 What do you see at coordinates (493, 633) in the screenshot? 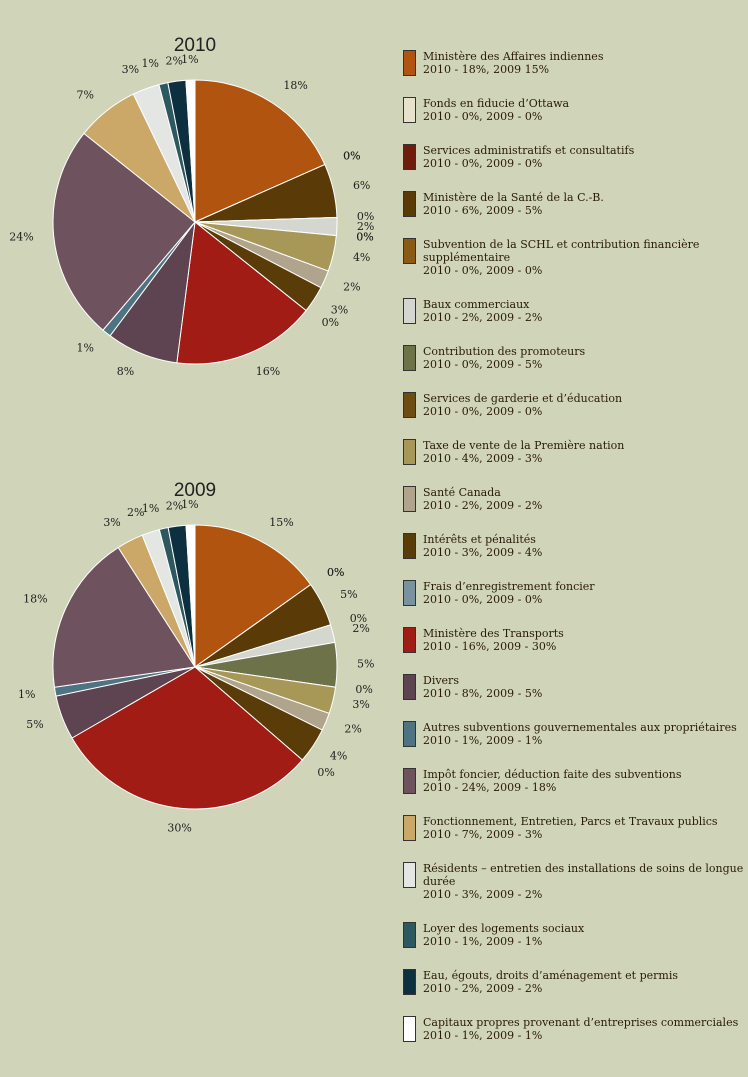
I see `legend-name: Ministère des Transports` at bounding box center [493, 633].